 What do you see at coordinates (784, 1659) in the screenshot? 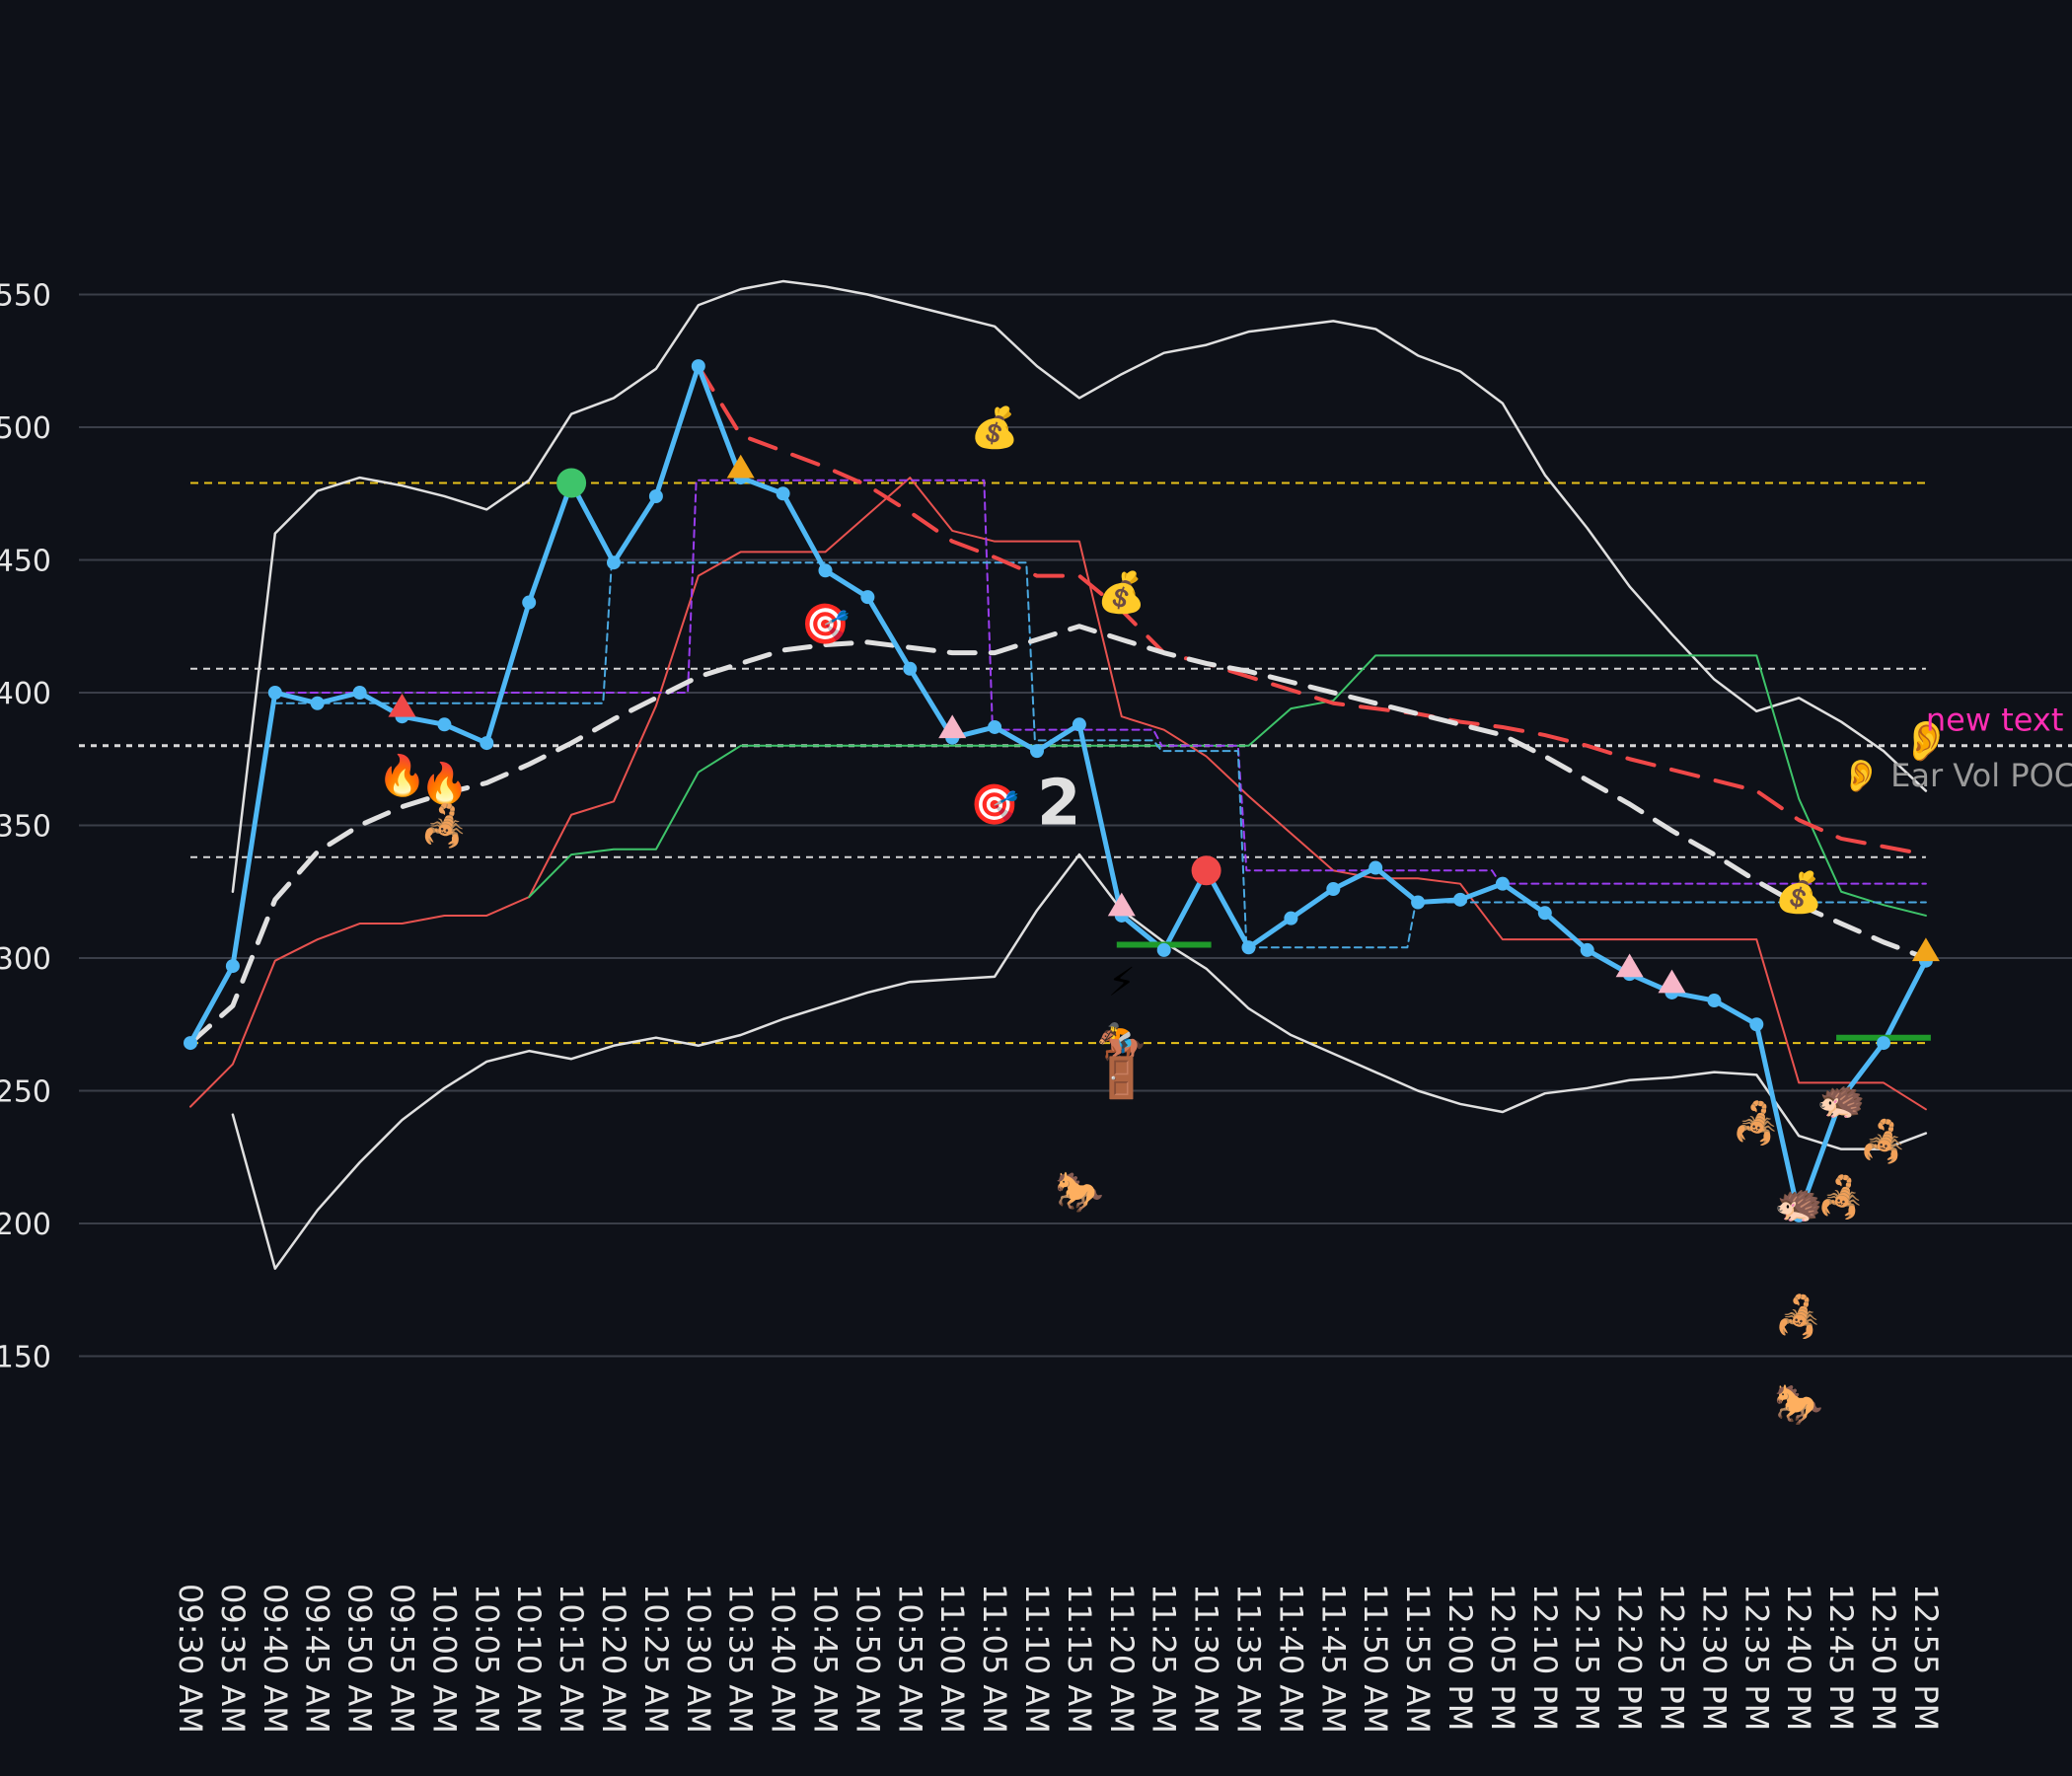
I see `x-tick-label-14: 10:40 AM` at bounding box center [784, 1659].